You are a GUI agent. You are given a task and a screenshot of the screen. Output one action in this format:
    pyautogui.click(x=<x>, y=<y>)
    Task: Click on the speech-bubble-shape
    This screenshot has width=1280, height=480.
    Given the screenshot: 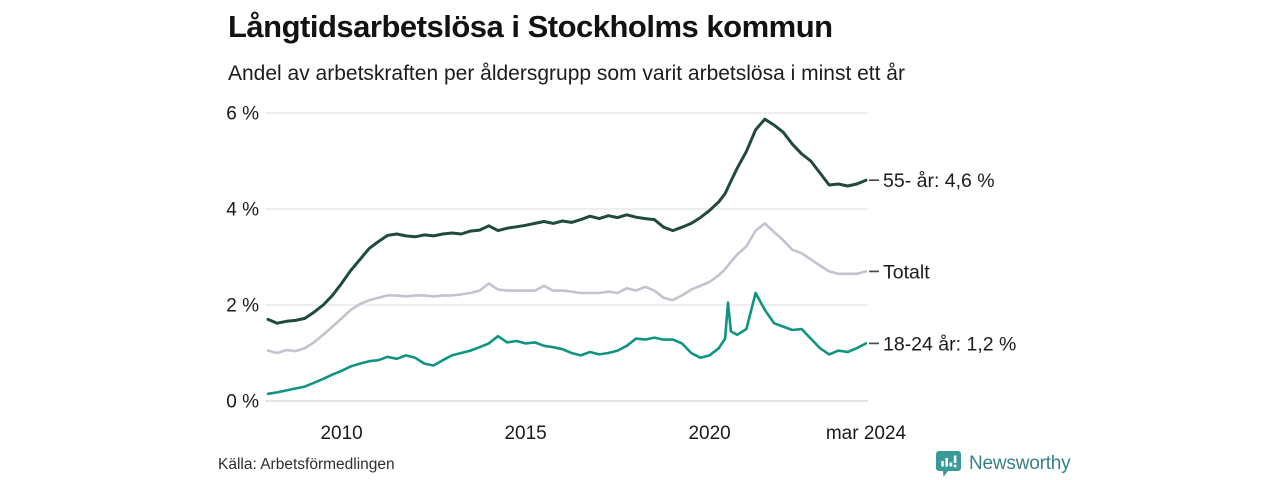 What is the action you would take?
    pyautogui.click(x=948, y=464)
    